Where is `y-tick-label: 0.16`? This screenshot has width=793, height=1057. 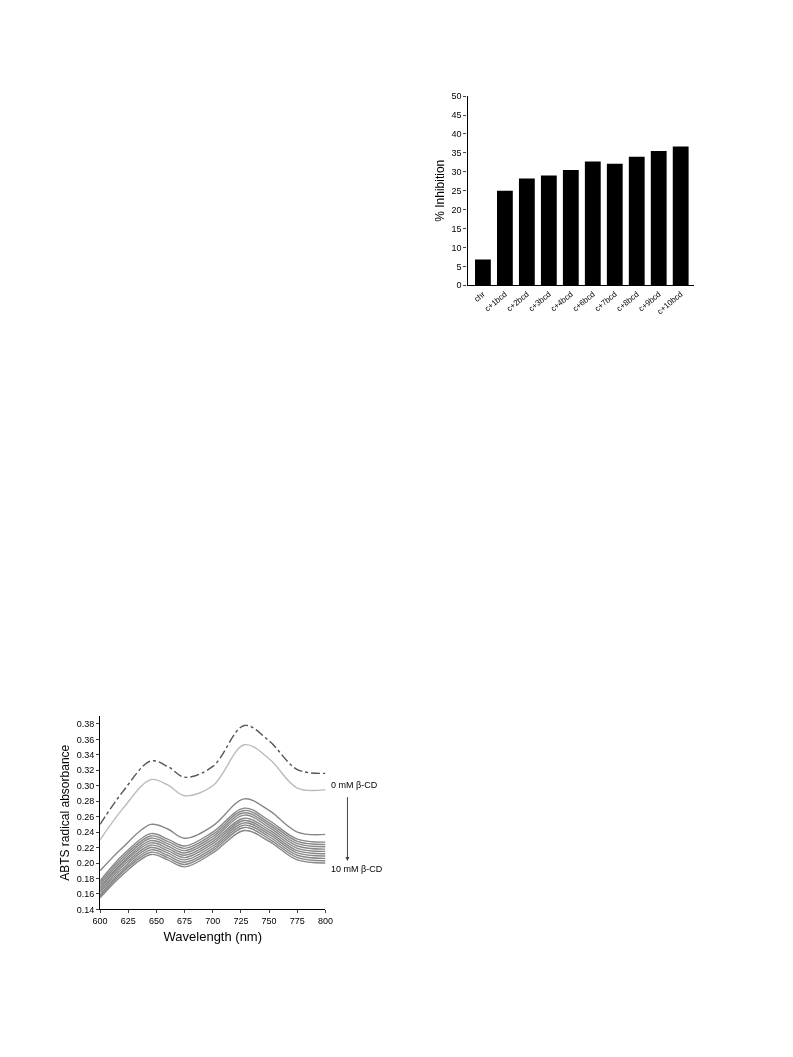 y-tick-label: 0.16 is located at coordinates (85, 894).